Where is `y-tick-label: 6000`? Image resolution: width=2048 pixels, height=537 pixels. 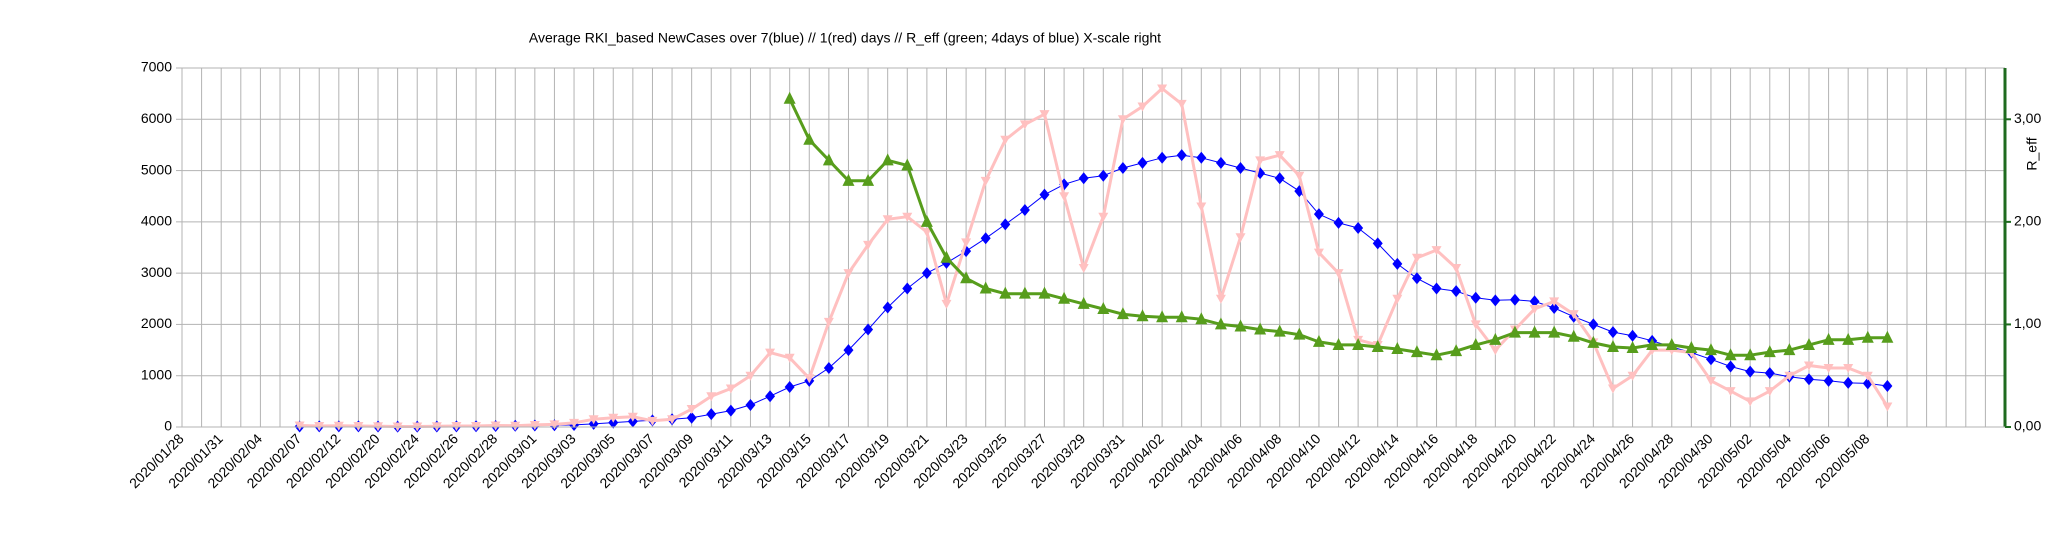
y-tick-label: 6000 is located at coordinates (156, 118).